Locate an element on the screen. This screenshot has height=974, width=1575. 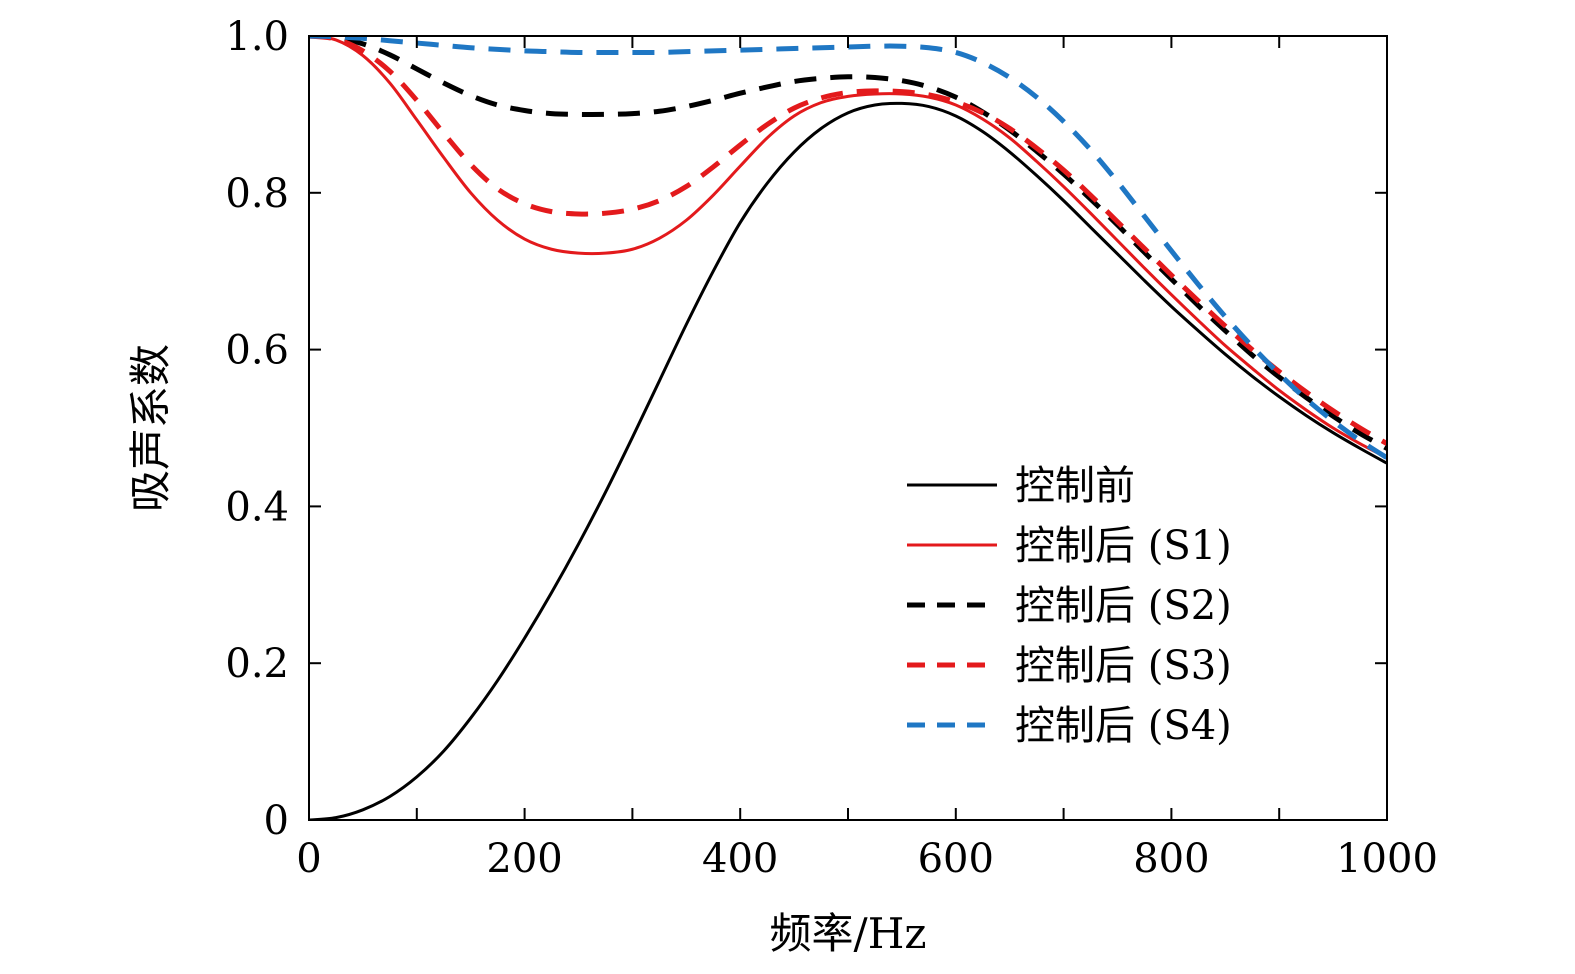
y-tick-label: 0 is located at coordinates (276, 821).